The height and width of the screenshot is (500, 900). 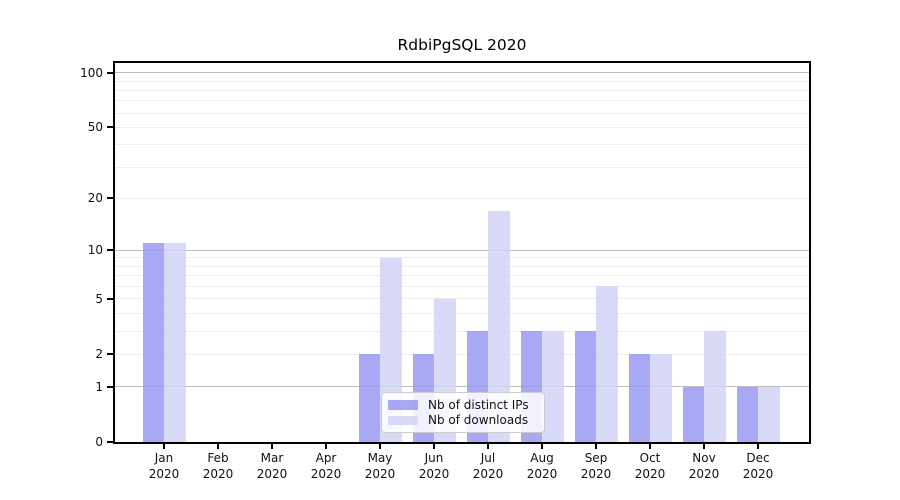 What do you see at coordinates (369, 398) in the screenshot?
I see `bar-nb-of-distinct-ips-may` at bounding box center [369, 398].